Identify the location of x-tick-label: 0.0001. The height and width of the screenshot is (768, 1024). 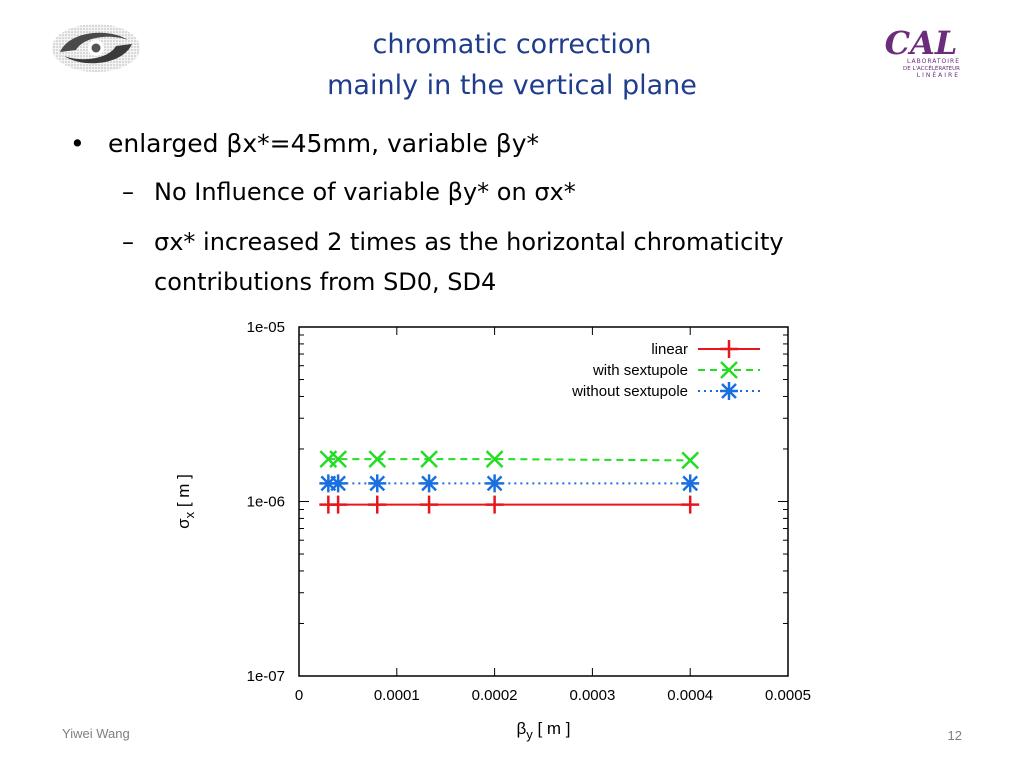
(397, 695).